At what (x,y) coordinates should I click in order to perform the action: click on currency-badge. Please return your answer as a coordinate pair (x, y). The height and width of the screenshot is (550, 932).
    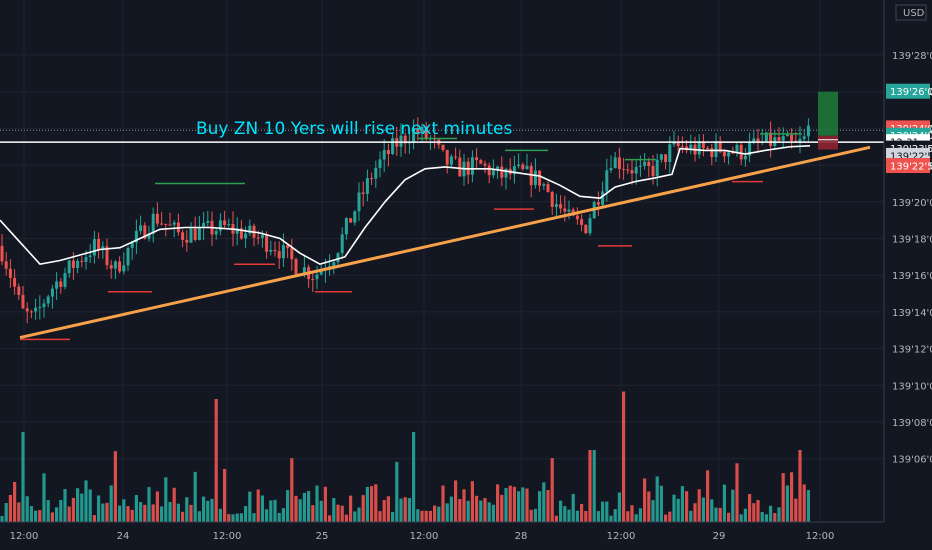
    Looking at the image, I should click on (911, 12).